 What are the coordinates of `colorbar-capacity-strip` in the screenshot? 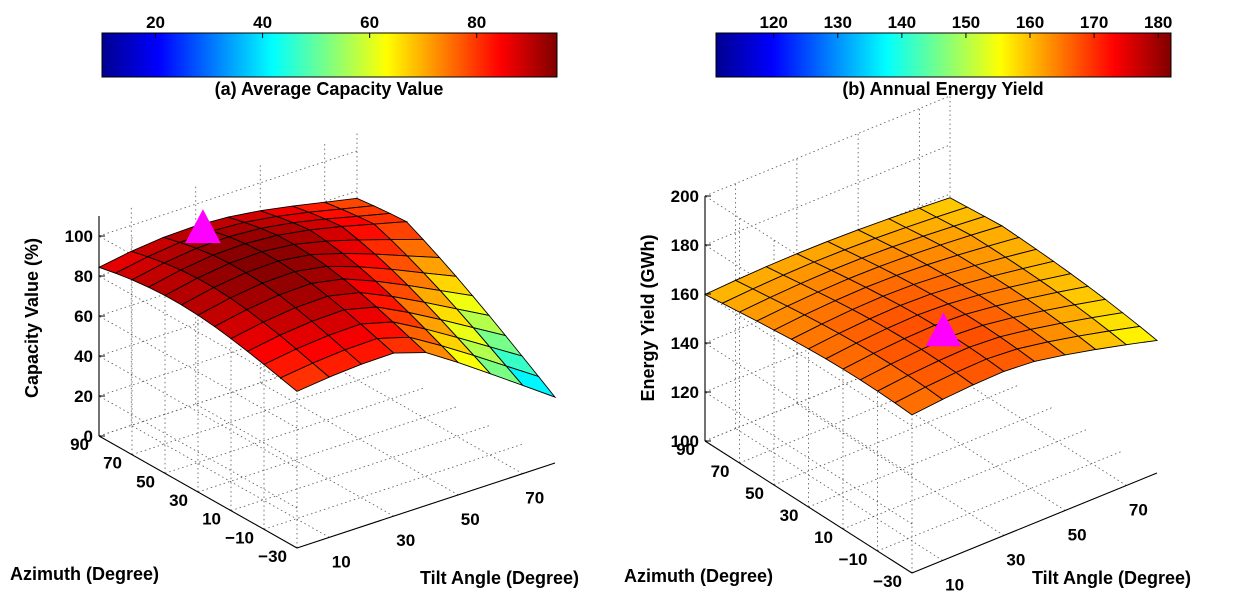 It's located at (329, 55).